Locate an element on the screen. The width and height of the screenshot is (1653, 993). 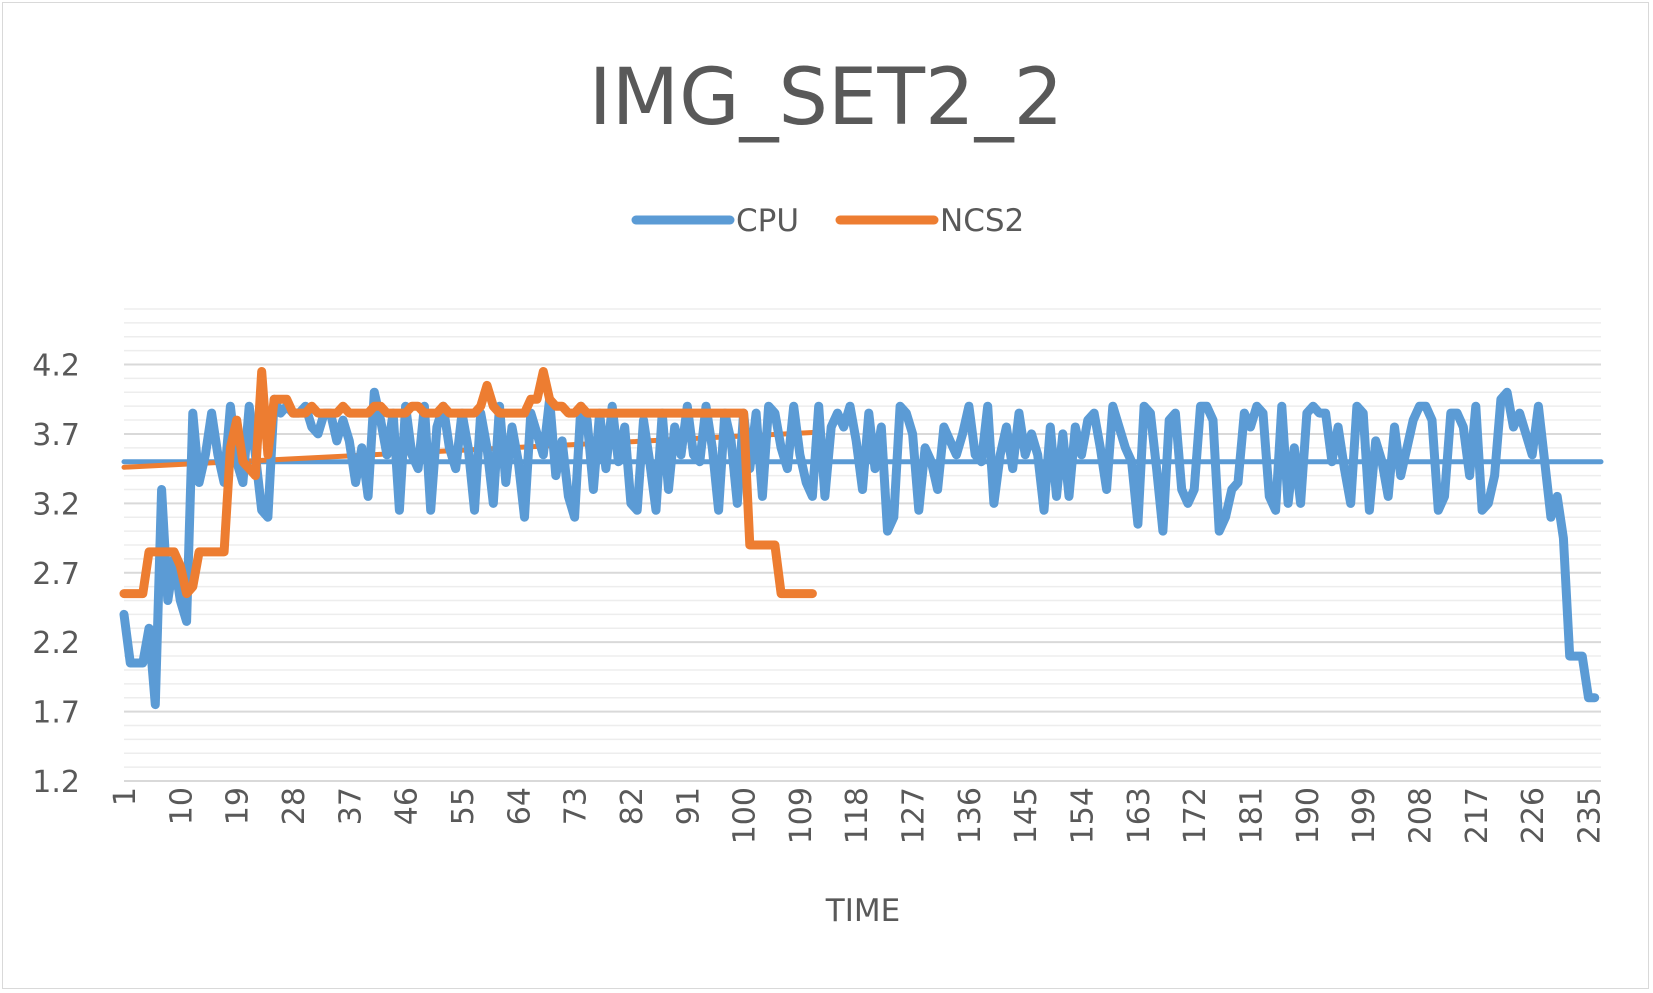
y-tick-label: 2.2 is located at coordinates (56, 643).